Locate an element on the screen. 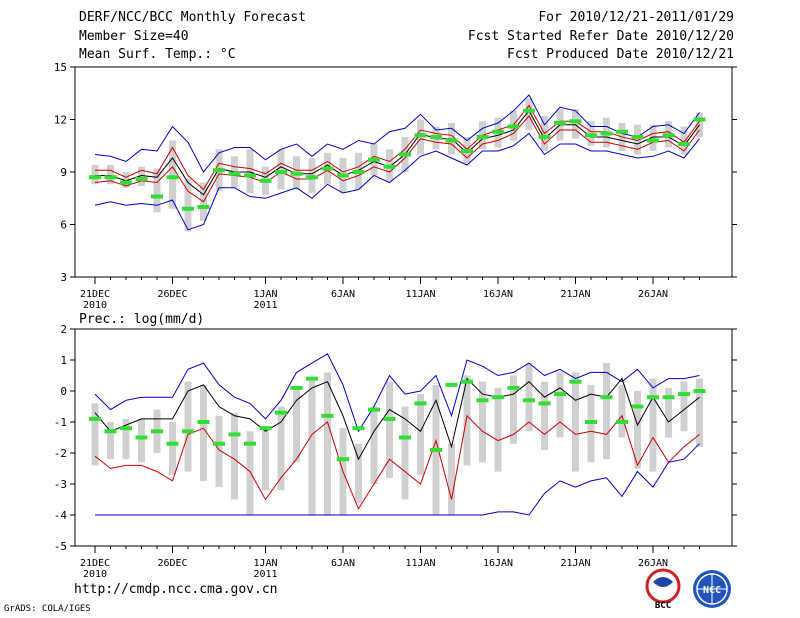 The width and height of the screenshot is (800, 618). y-tick-label: 3 is located at coordinates (63, 277).